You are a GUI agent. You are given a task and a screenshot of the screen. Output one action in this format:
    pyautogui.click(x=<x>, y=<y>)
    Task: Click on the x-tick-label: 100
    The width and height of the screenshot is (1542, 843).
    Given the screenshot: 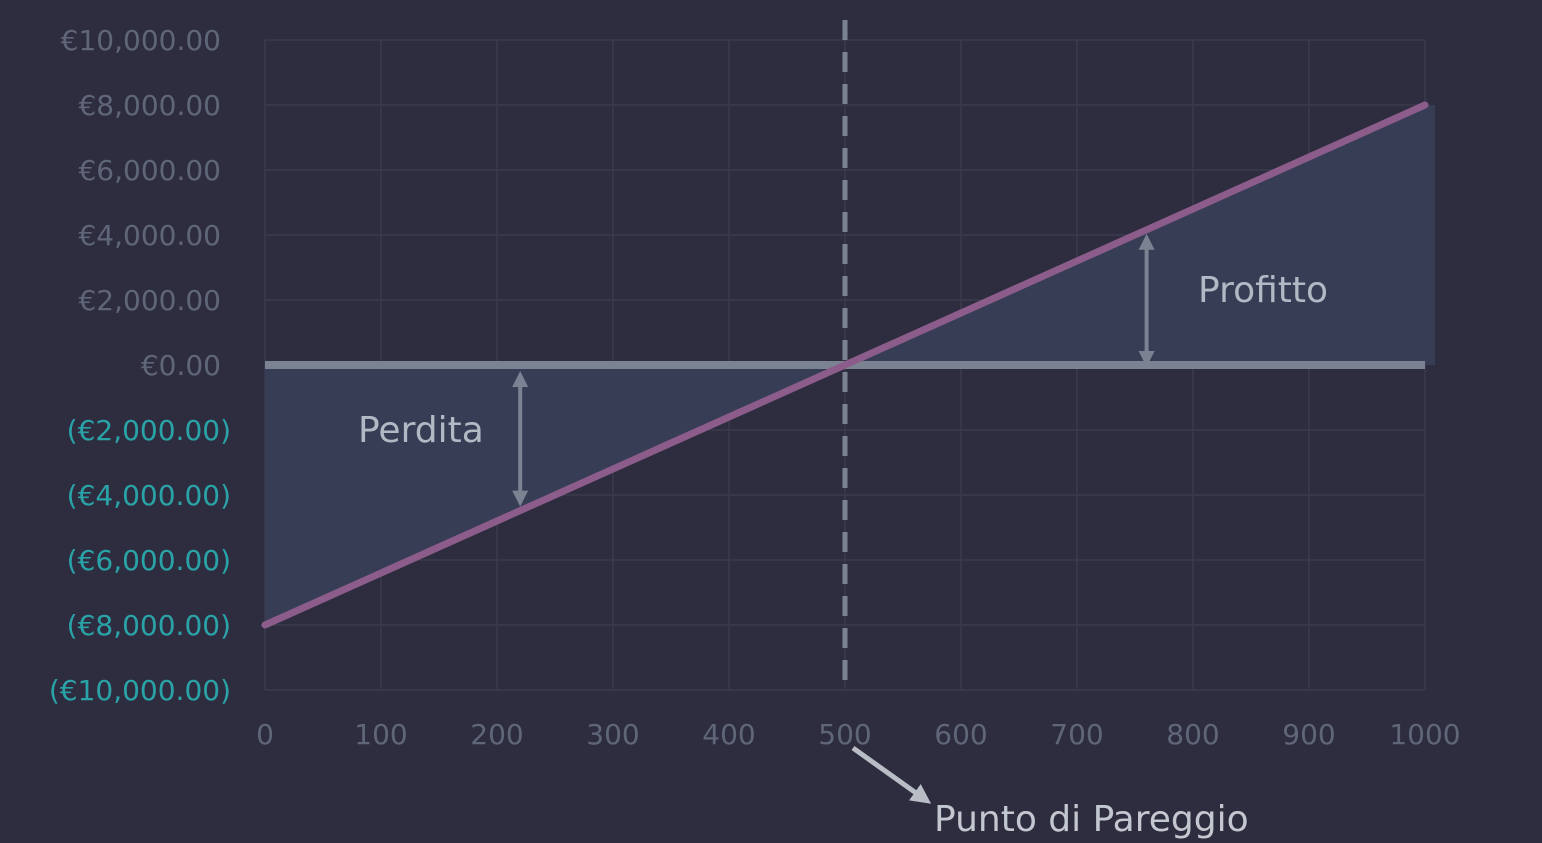 What is the action you would take?
    pyautogui.click(x=380, y=734)
    